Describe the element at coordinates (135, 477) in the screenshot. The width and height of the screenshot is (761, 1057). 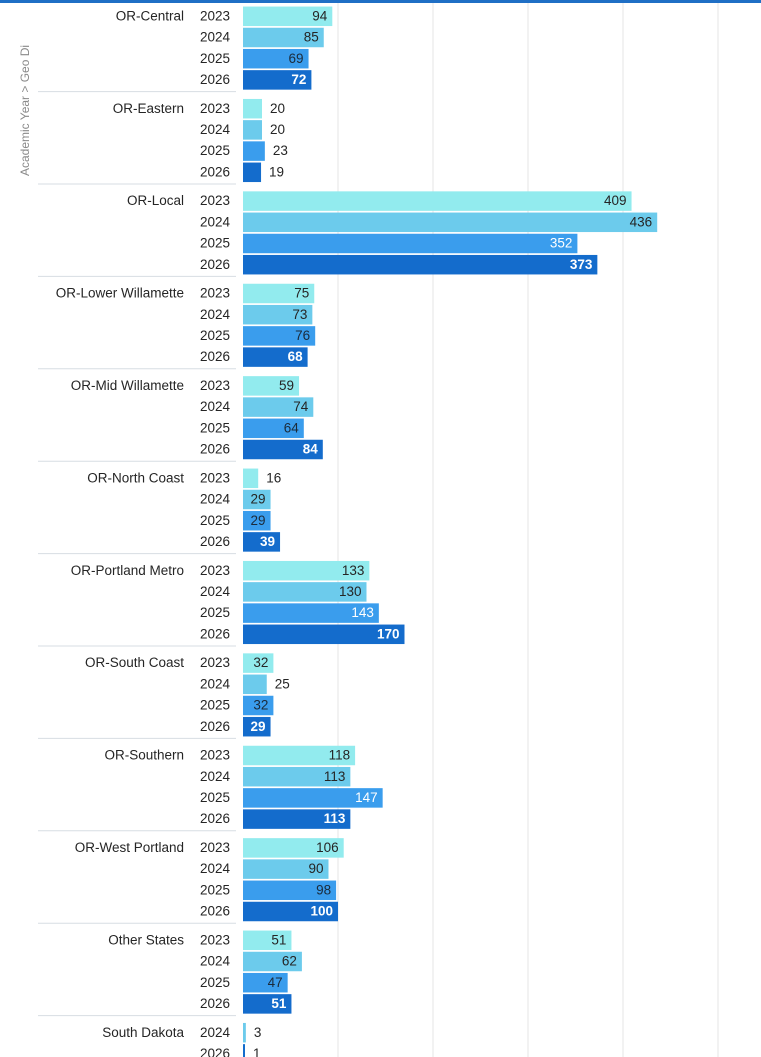
I see `region-label: OR-North Coast` at that location.